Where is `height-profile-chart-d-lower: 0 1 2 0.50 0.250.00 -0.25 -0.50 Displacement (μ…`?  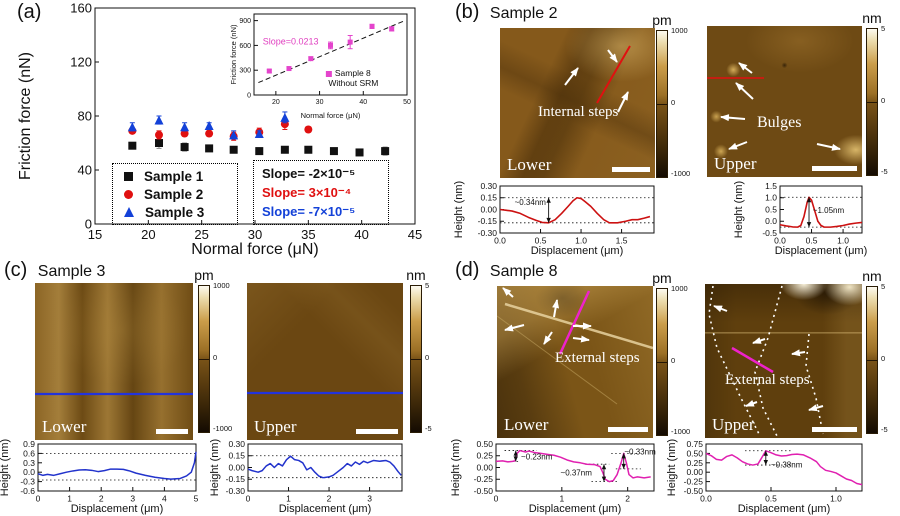 height-profile-chart-d-lower: 0 1 2 0.50 0.250.00 -0.25 -0.50 Displacement (μ… is located at coordinates (553, 477).